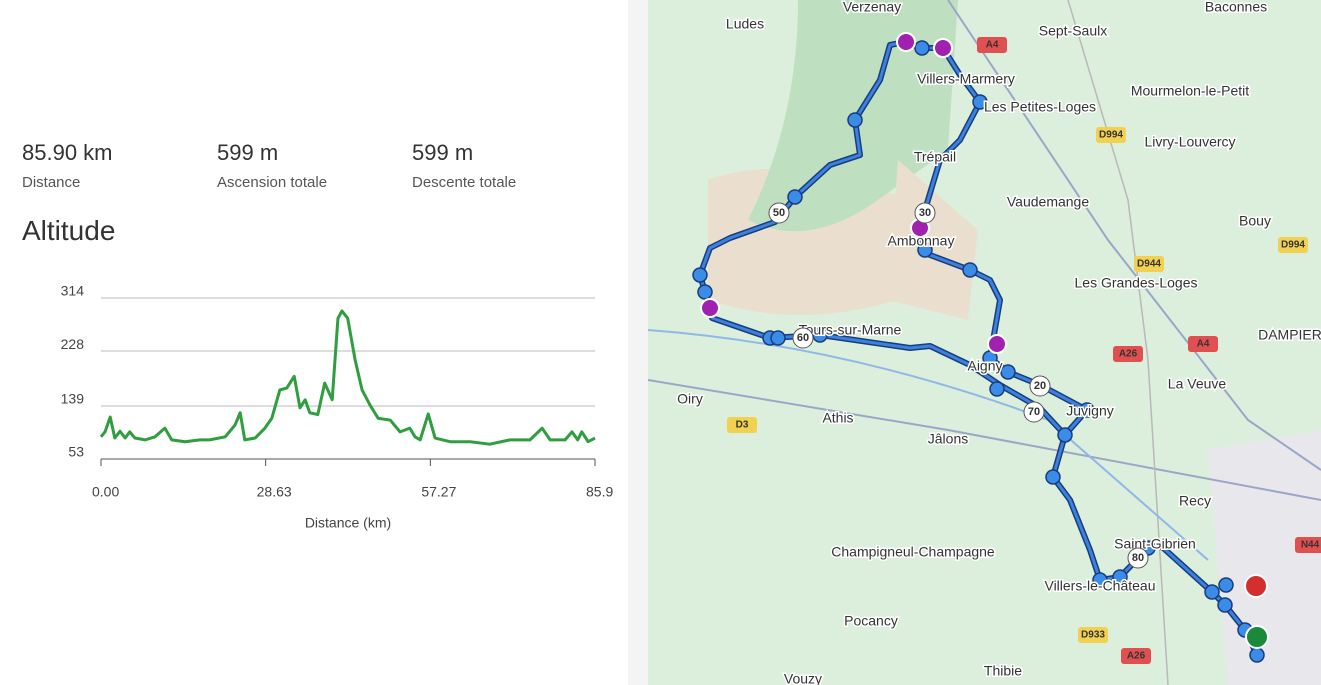 This screenshot has height=685, width=1321. I want to click on river, so click(928, 445).